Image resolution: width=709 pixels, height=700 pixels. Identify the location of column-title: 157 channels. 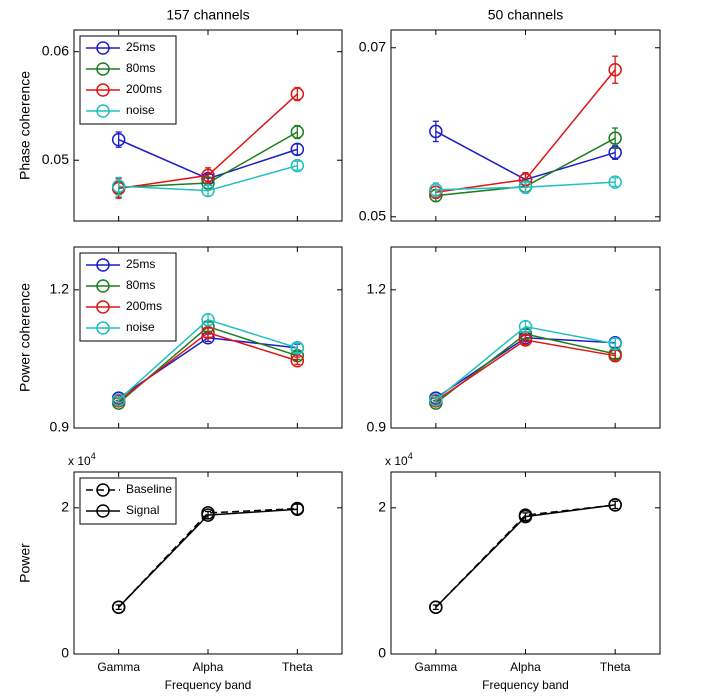
(207, 15).